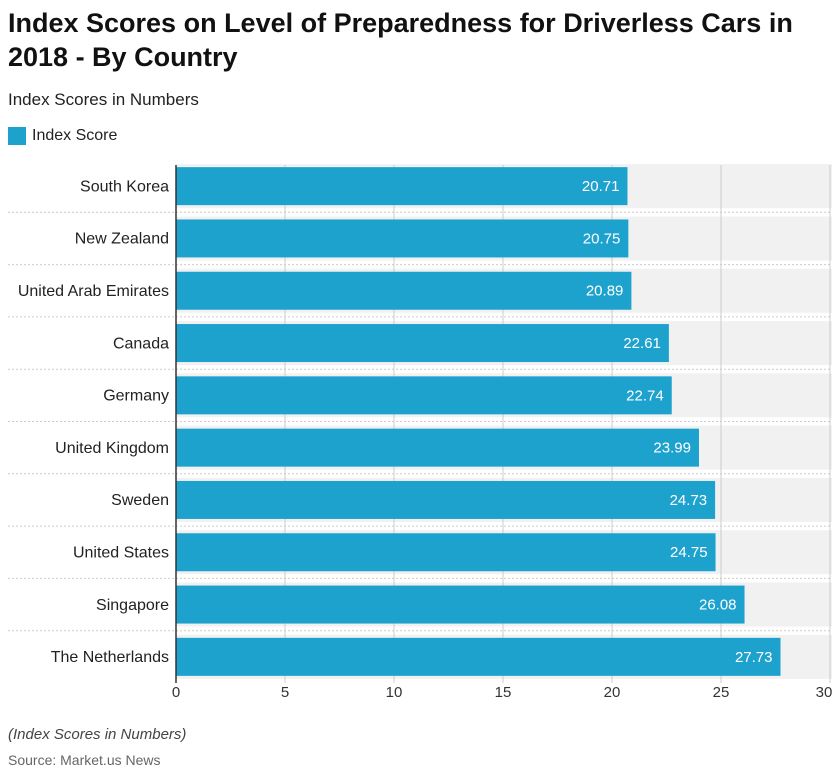 The height and width of the screenshot is (779, 840). What do you see at coordinates (642, 343) in the screenshot?
I see `value-label: 22.61` at bounding box center [642, 343].